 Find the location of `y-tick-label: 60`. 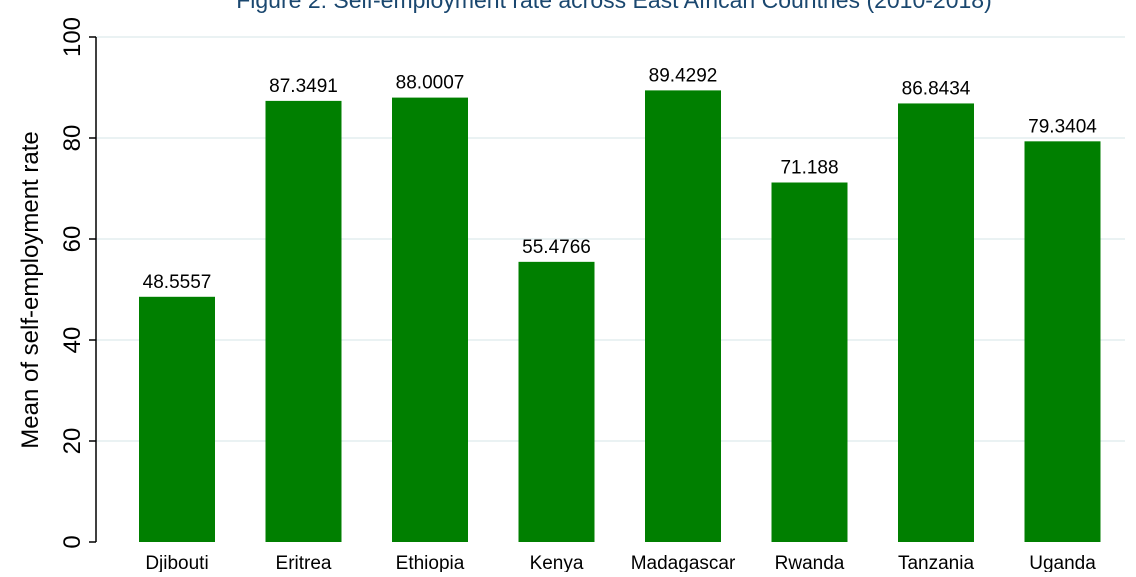

y-tick-label: 60 is located at coordinates (72, 239).